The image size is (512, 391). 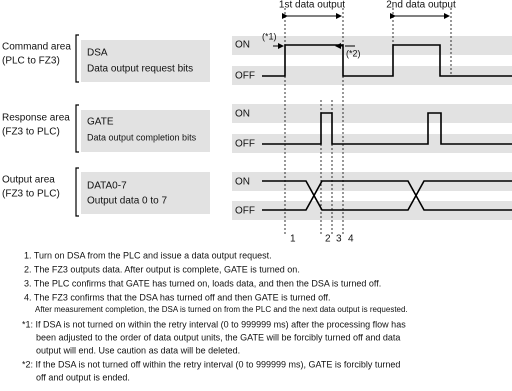 What do you see at coordinates (36, 47) in the screenshot?
I see `area-title: Command area` at bounding box center [36, 47].